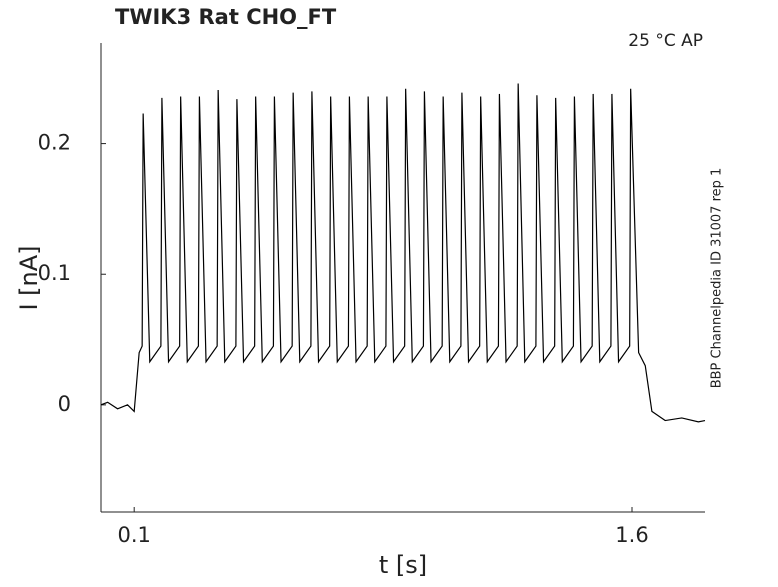 The height and width of the screenshot is (587, 778). I want to click on y-tick-label: 0, so click(64, 404).